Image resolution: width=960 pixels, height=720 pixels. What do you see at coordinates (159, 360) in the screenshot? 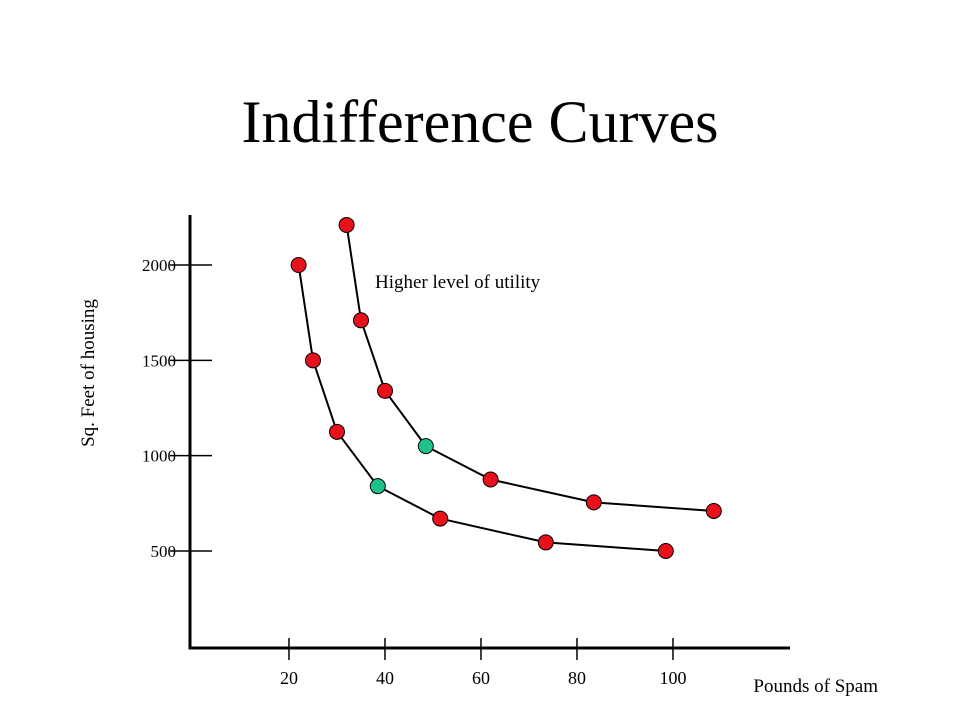
I see `y-tick-label: 1500` at bounding box center [159, 360].